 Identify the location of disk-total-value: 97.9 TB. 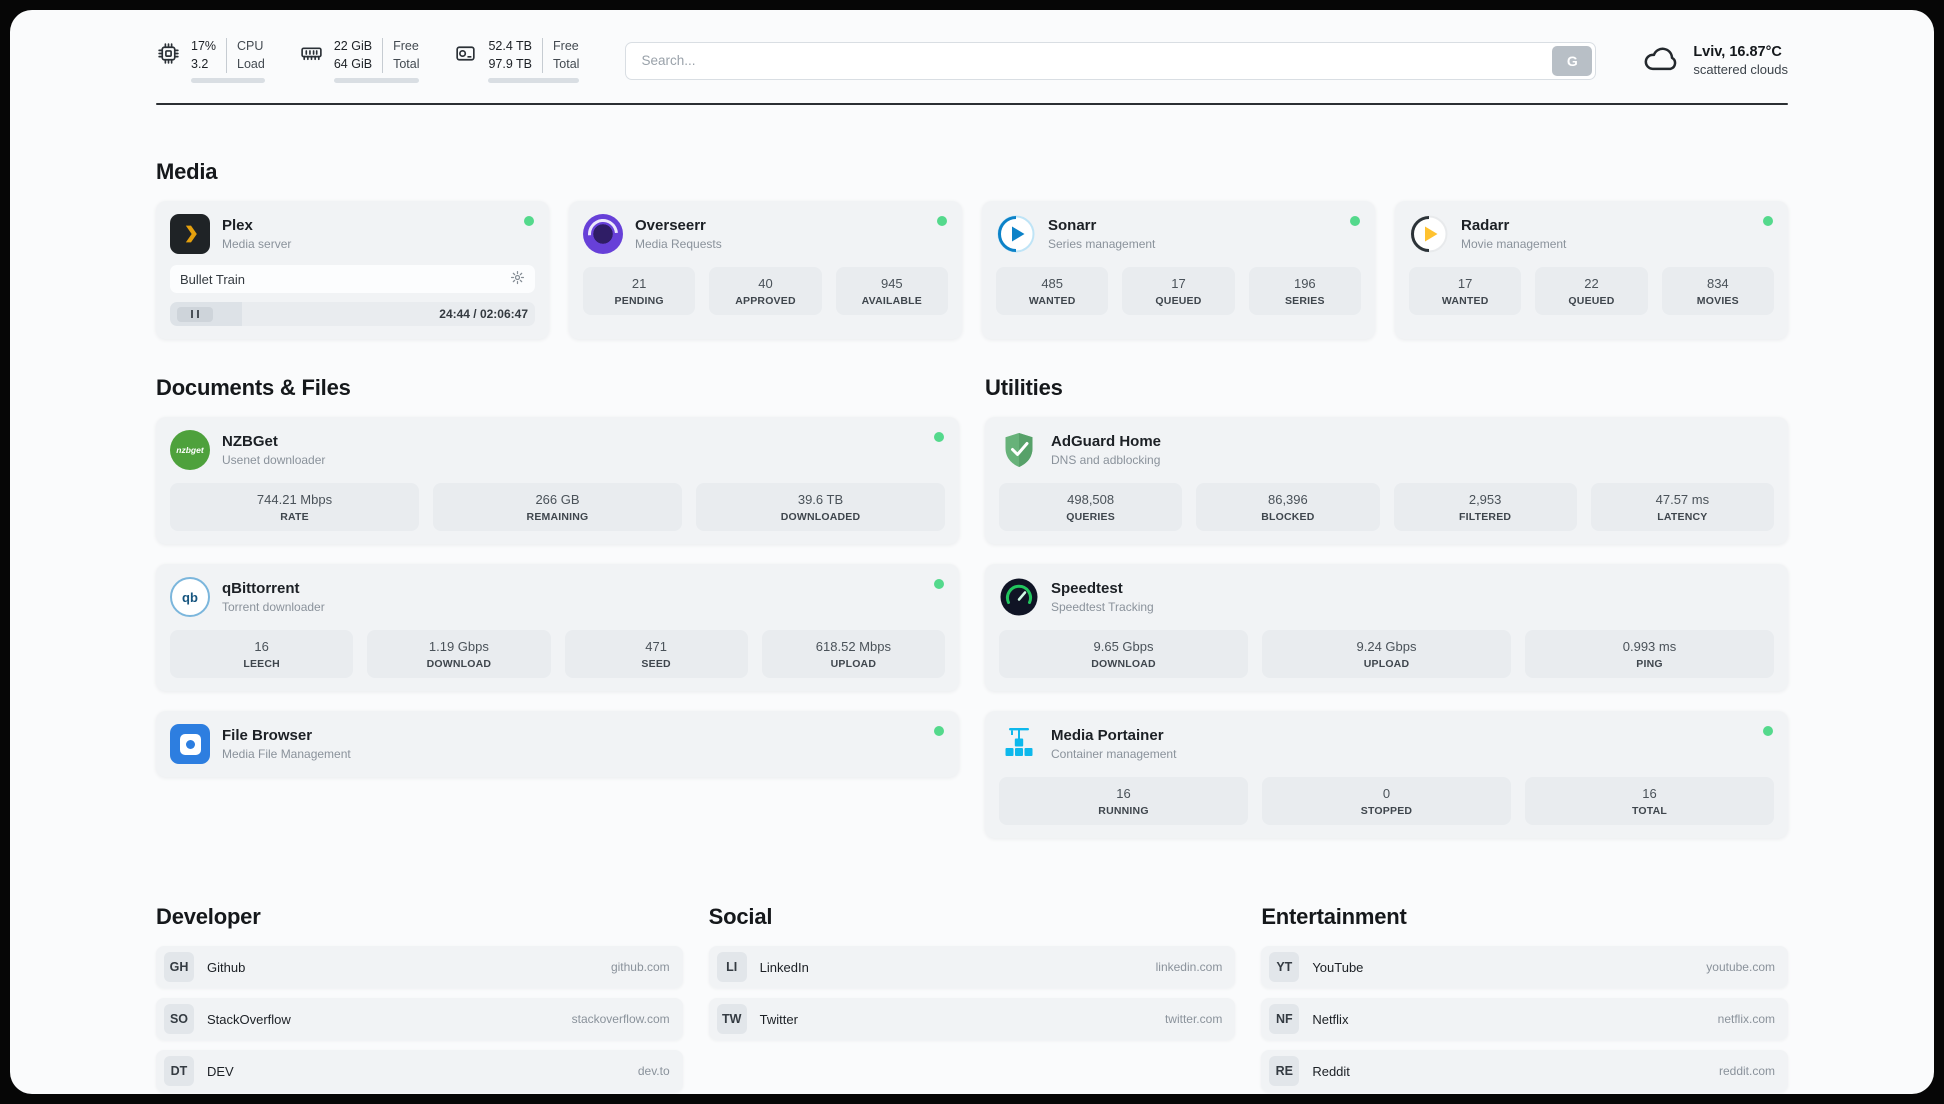
(510, 63).